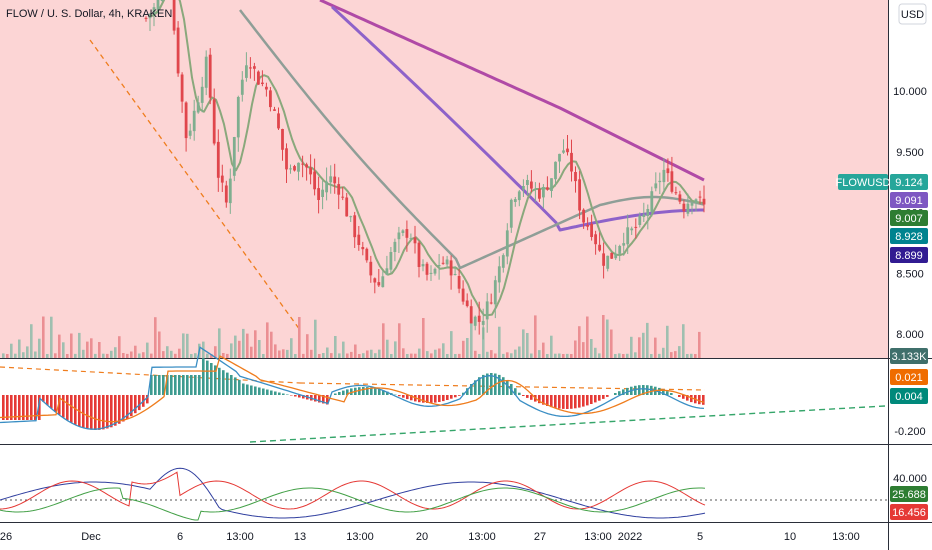 This screenshot has width=932, height=550. Describe the element at coordinates (910, 274) in the screenshot. I see `price-axis-label: 8.500` at that location.